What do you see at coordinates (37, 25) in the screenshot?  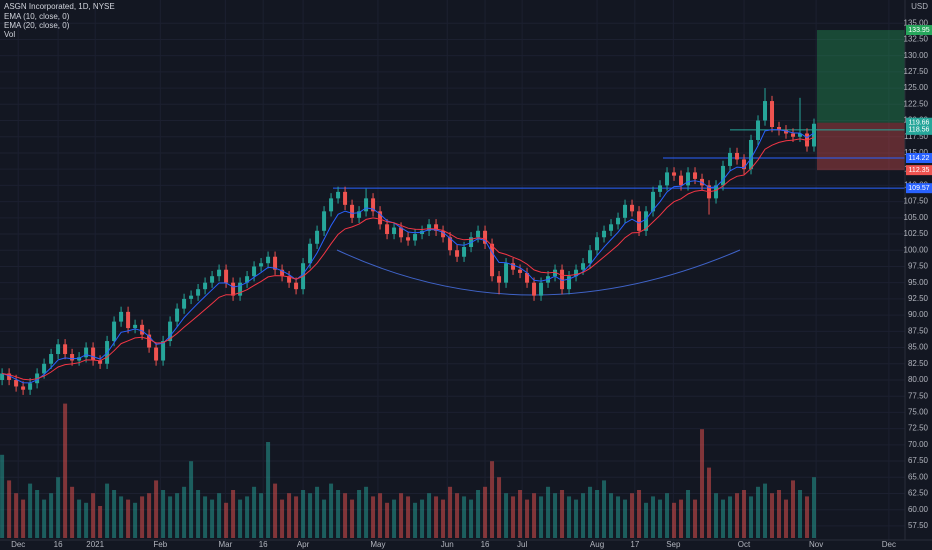 I see `indicator-label: EMA (20, close, 0)` at bounding box center [37, 25].